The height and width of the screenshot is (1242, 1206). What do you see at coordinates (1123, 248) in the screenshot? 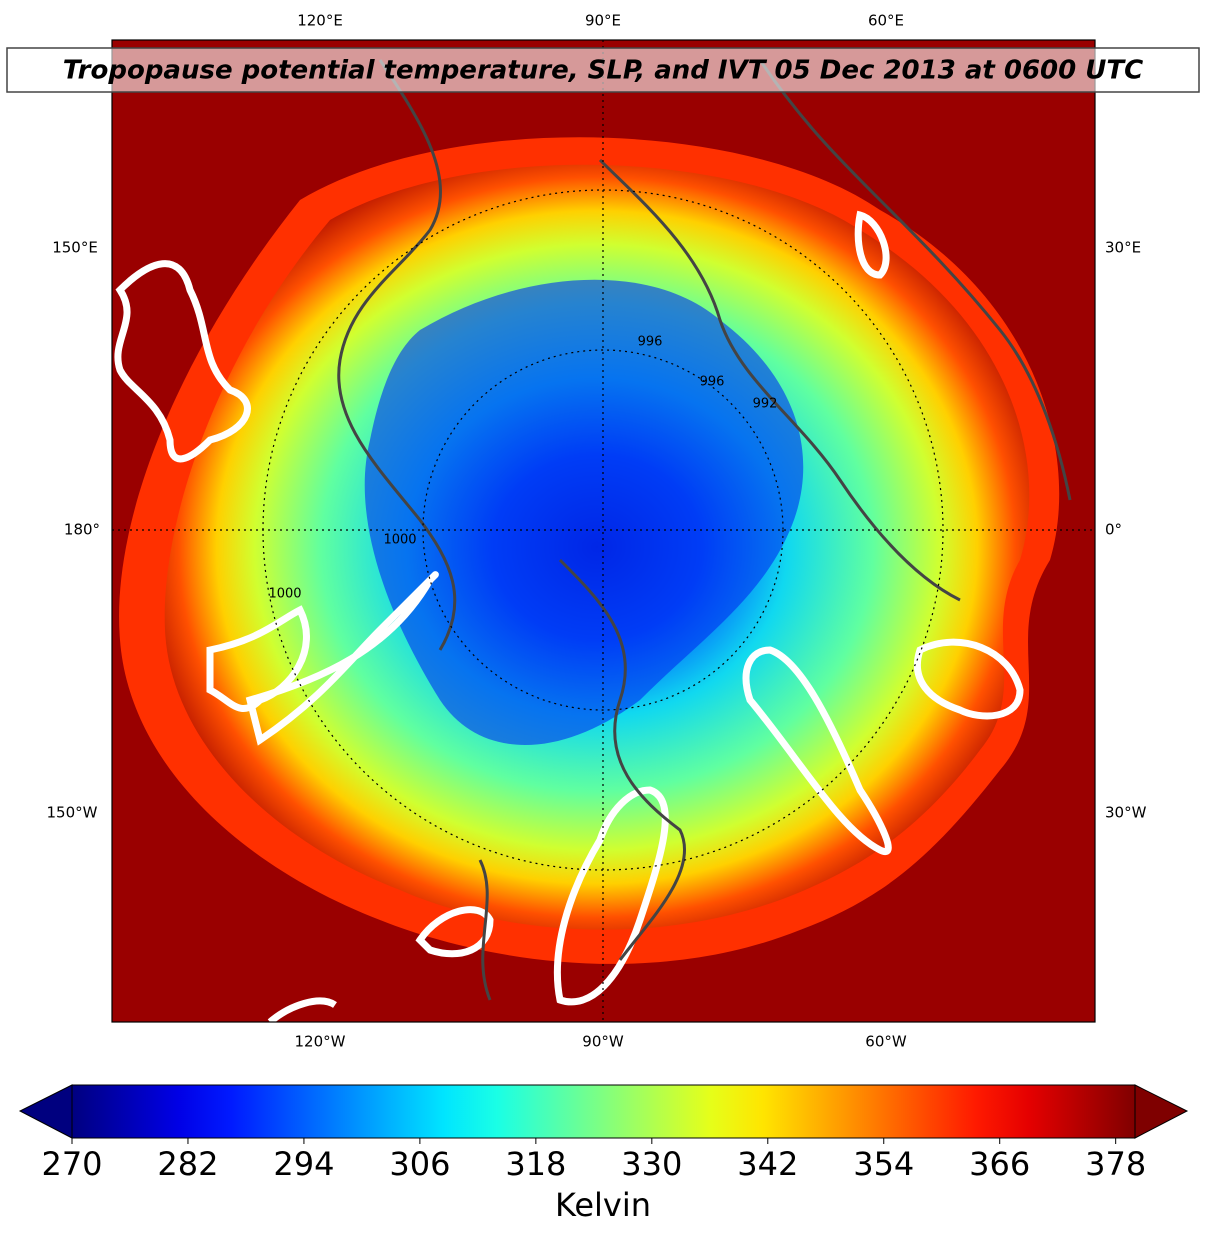
I see `coordinate-label: 30°E` at bounding box center [1123, 248].